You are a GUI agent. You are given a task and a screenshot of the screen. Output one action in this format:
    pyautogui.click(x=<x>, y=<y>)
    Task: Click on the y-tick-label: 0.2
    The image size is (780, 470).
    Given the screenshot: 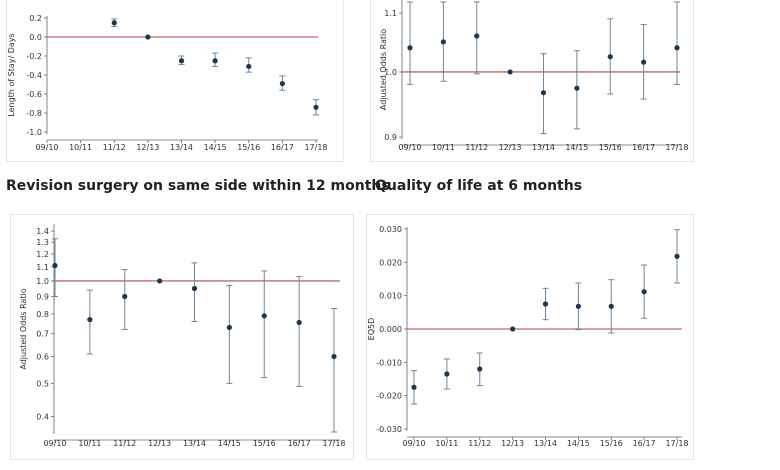 What is the action you would take?
    pyautogui.click(x=35, y=18)
    